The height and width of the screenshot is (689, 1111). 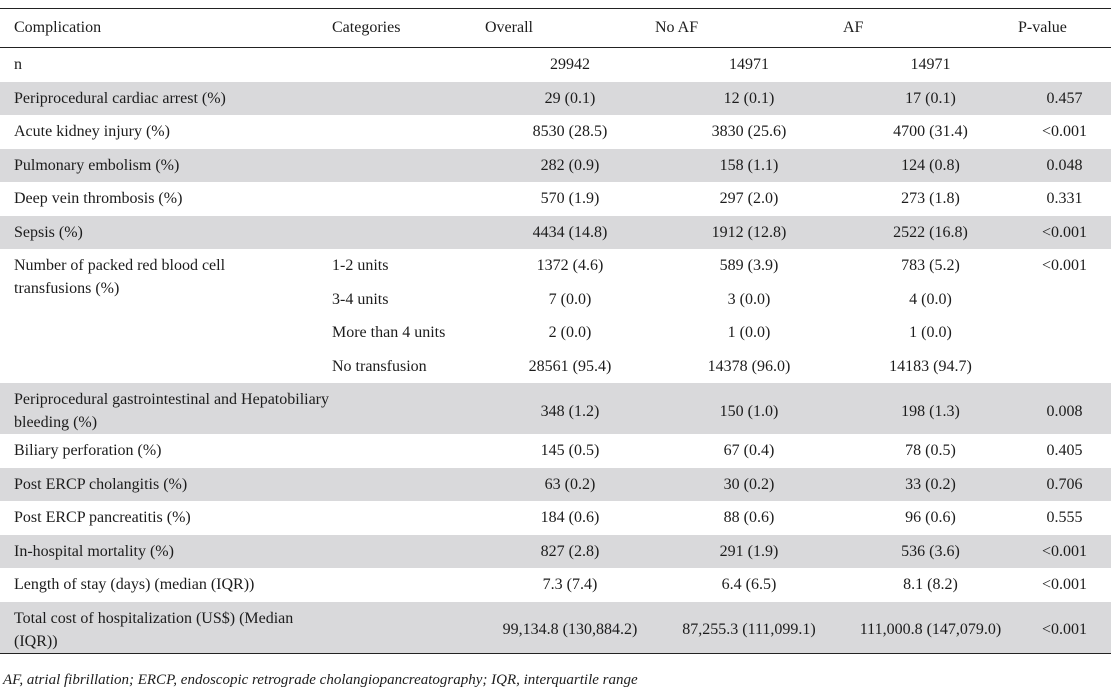 What do you see at coordinates (92, 132) in the screenshot?
I see `complication-cell: Acute kidney injury (%)` at bounding box center [92, 132].